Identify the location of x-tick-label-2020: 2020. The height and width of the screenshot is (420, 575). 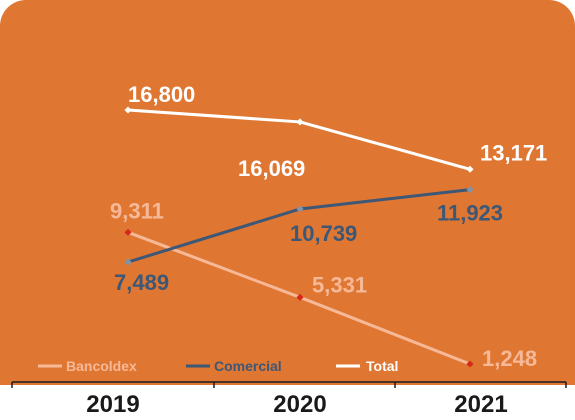
(299, 404).